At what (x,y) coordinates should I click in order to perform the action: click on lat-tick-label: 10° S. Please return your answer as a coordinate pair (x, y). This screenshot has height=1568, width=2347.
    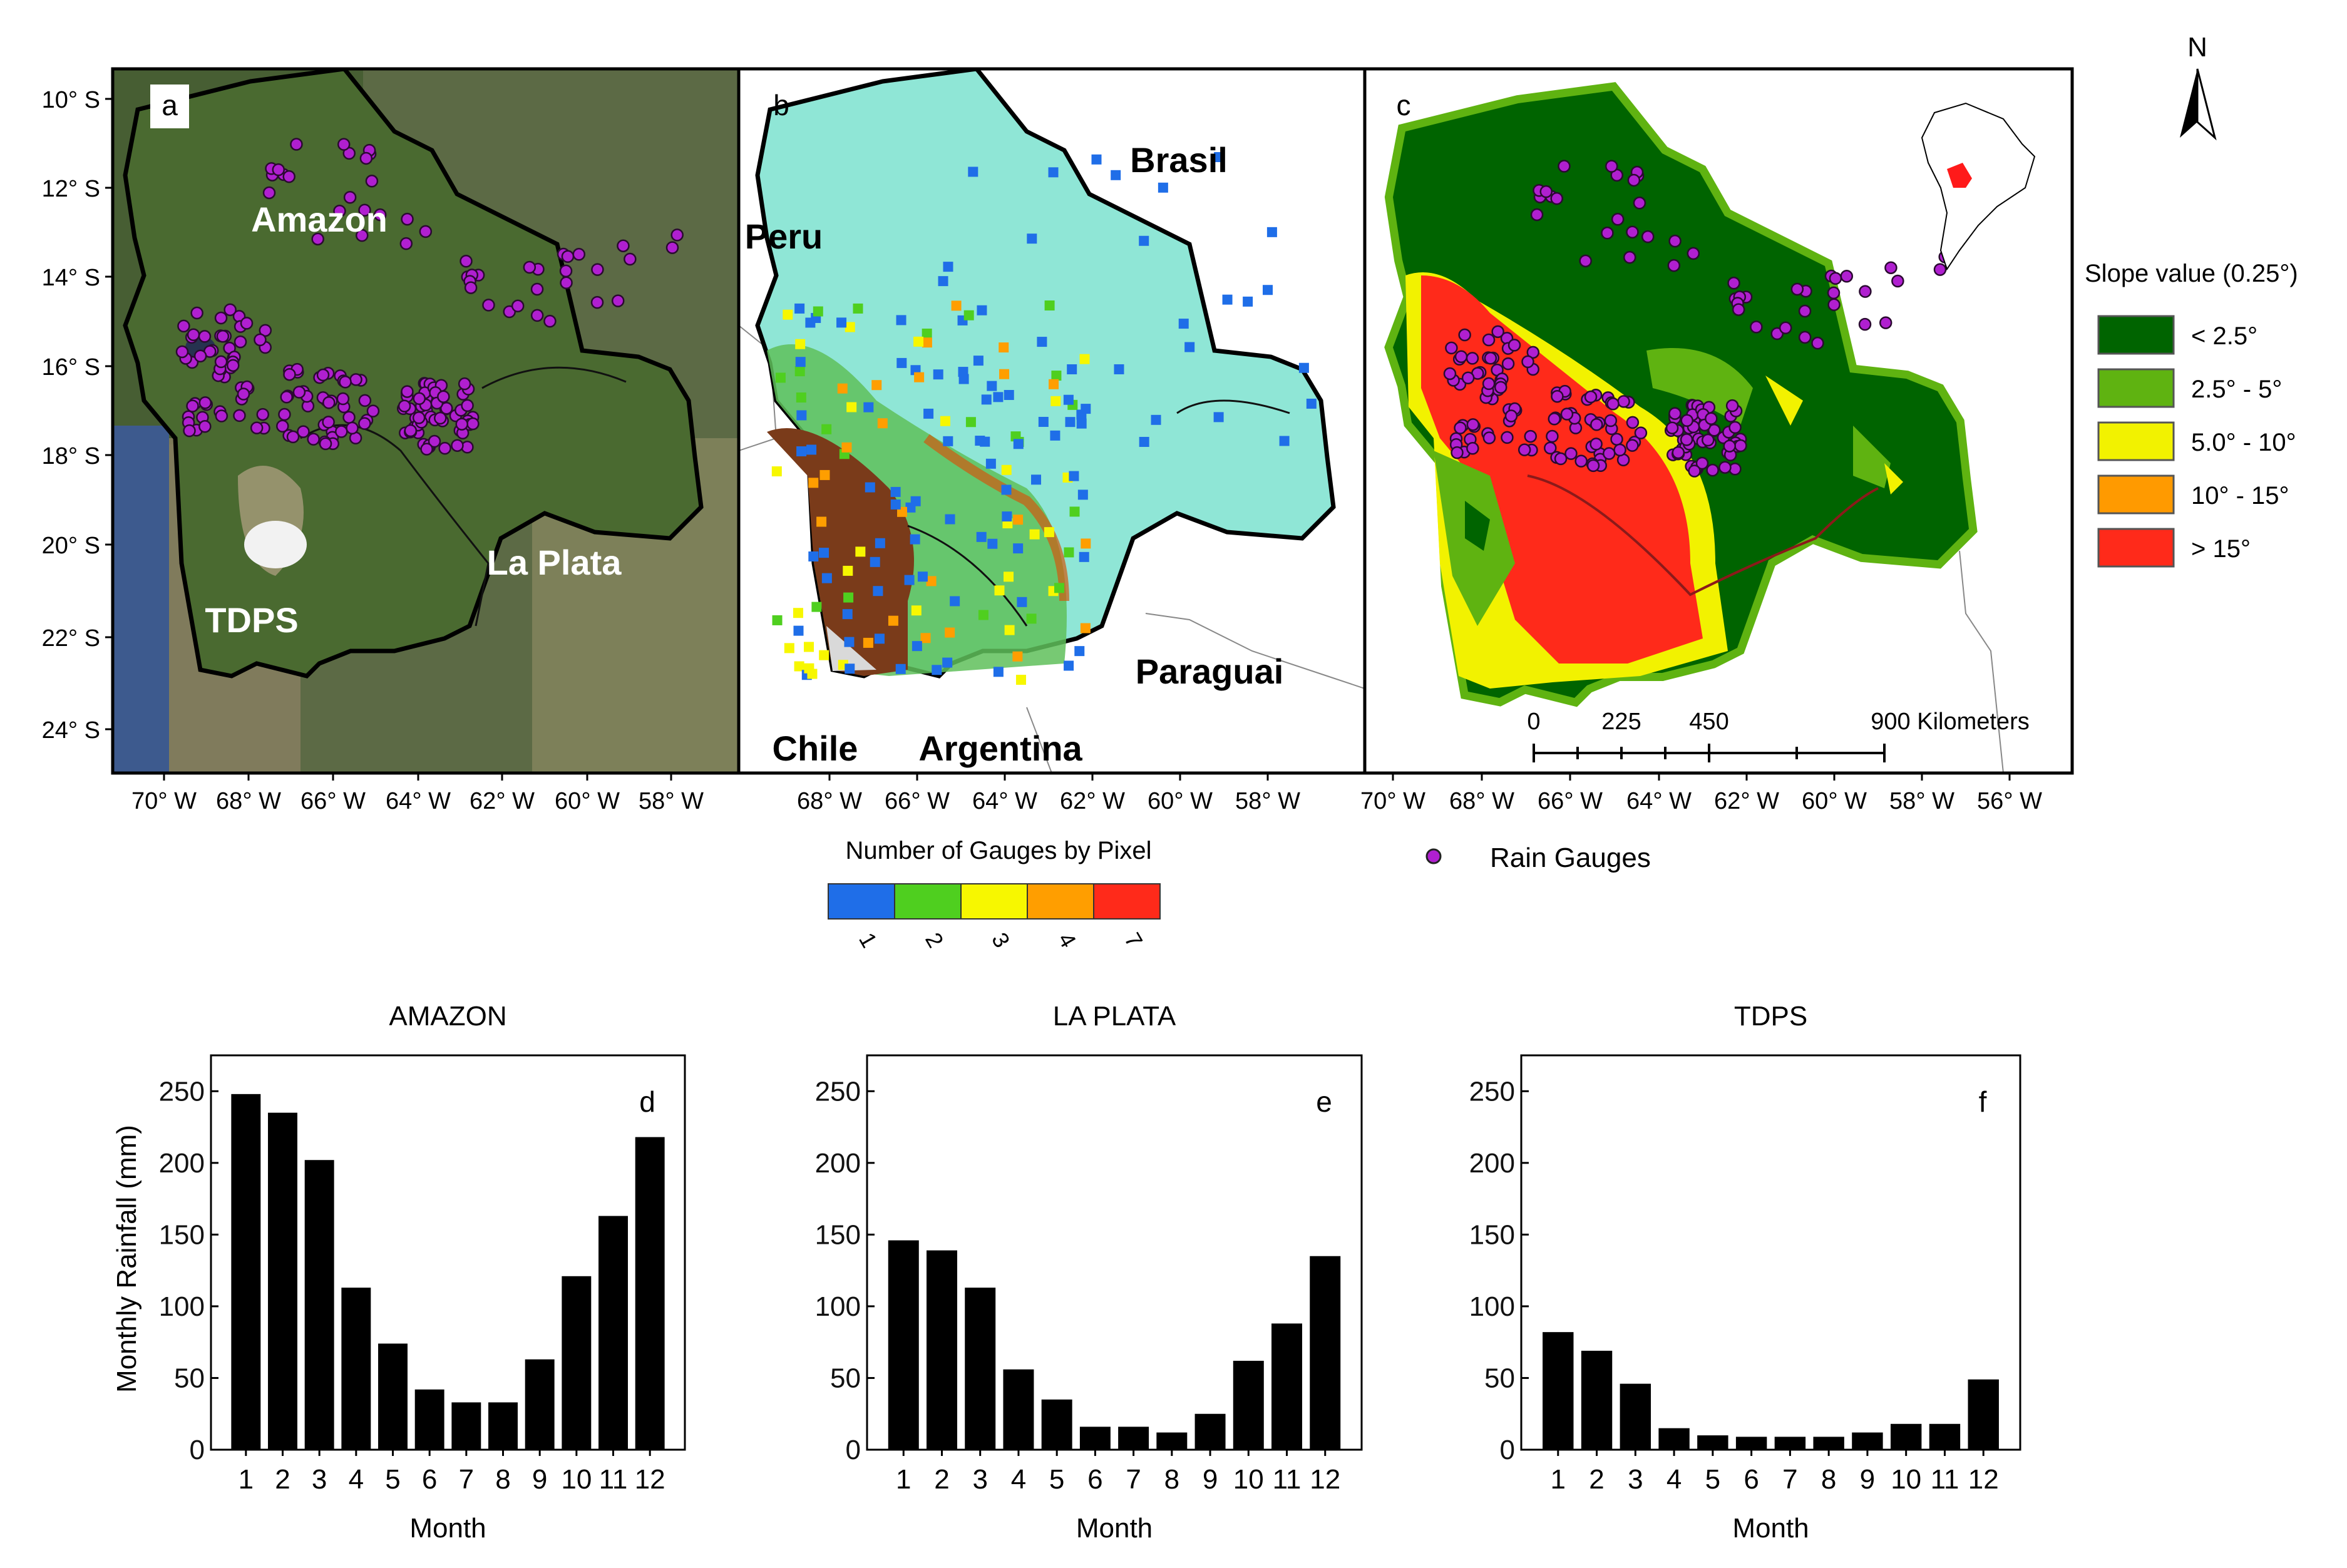
    Looking at the image, I should click on (71, 100).